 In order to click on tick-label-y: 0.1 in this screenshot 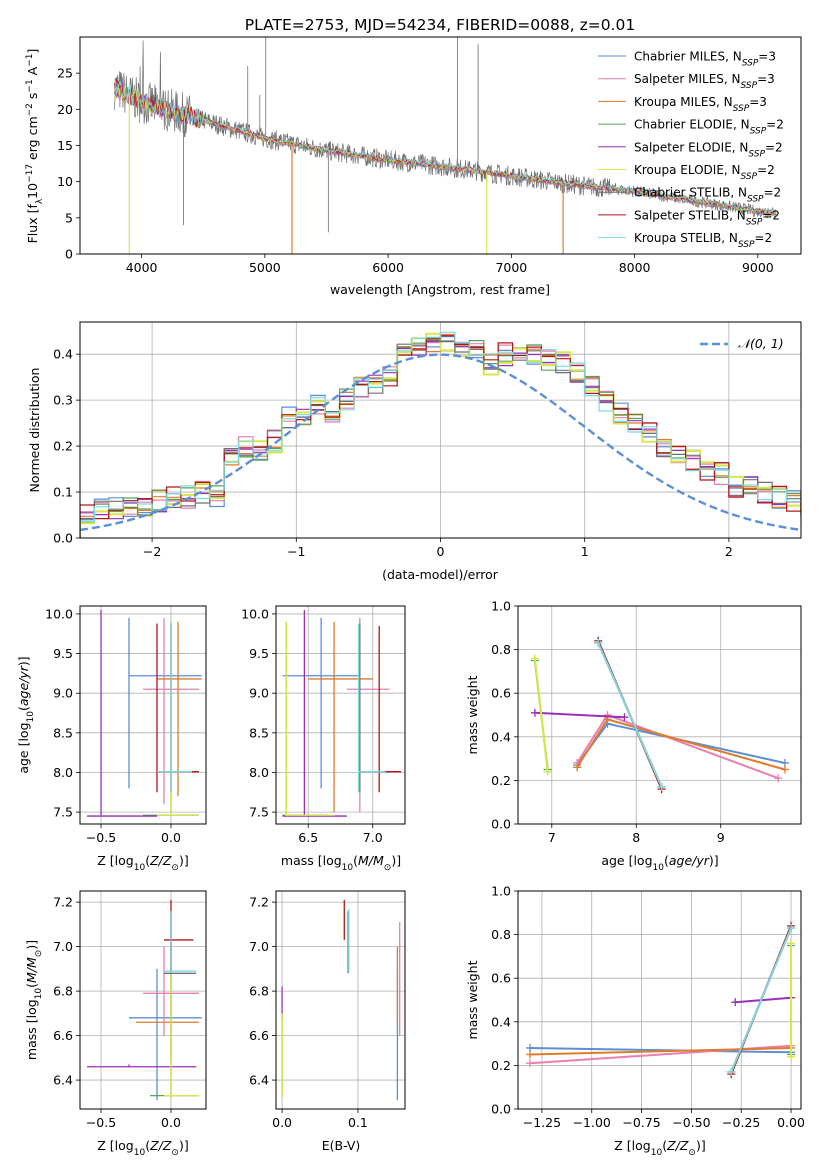, I will do `click(63, 492)`.